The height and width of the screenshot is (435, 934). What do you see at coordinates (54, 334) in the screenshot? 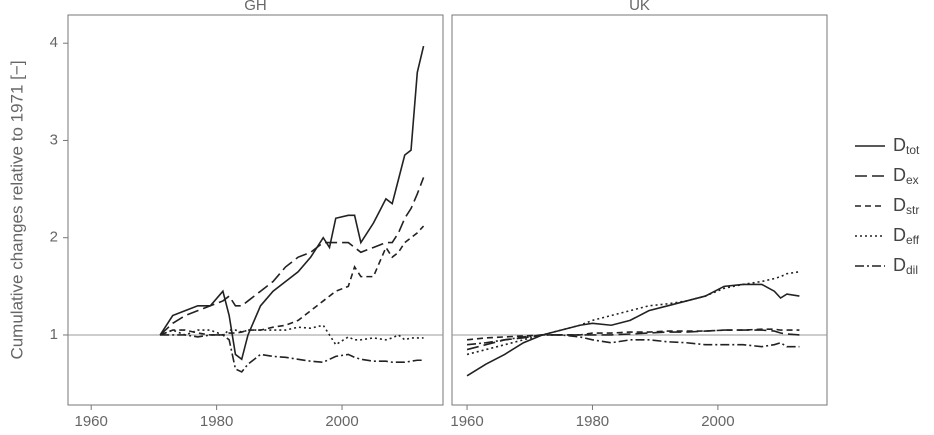
I see `y-tick-label: 1` at bounding box center [54, 334].